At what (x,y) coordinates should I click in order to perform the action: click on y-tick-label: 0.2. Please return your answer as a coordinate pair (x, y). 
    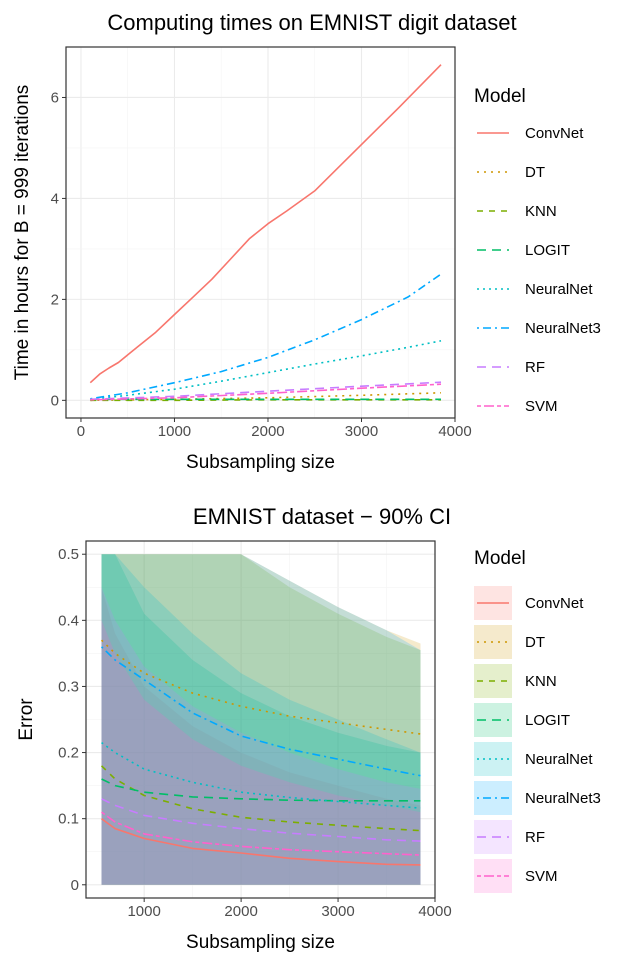
    Looking at the image, I should click on (68, 753).